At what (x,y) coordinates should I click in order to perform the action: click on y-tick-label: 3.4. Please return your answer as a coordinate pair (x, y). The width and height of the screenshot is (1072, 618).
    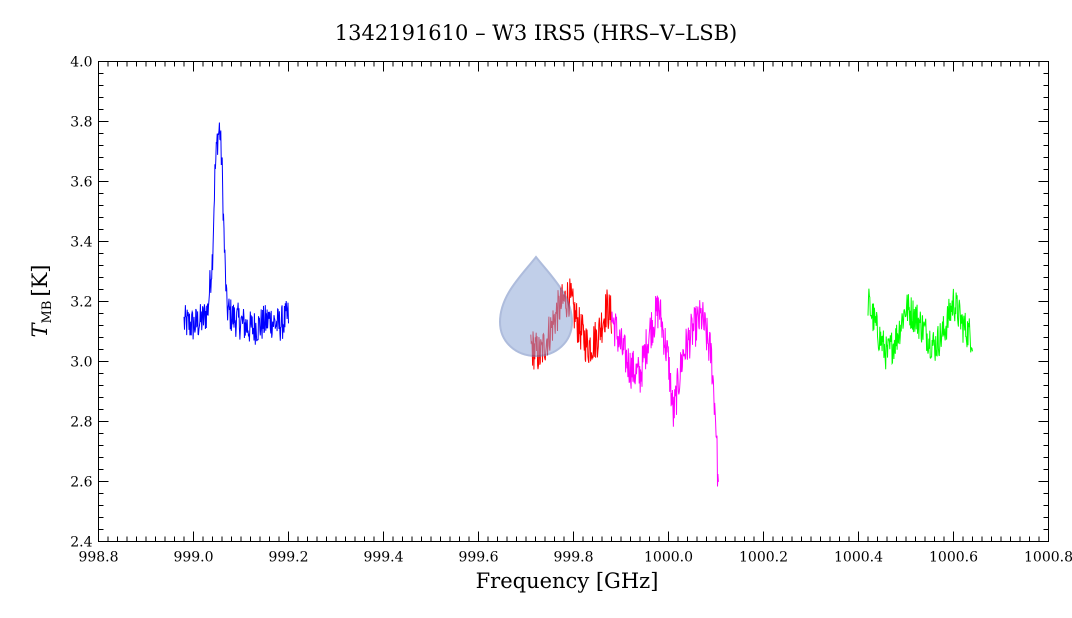
    Looking at the image, I should click on (81, 243).